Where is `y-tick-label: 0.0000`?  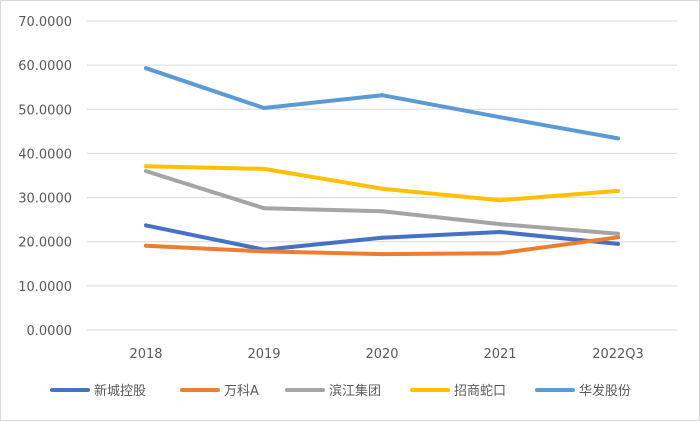
y-tick-label: 0.0000 is located at coordinates (50, 331).